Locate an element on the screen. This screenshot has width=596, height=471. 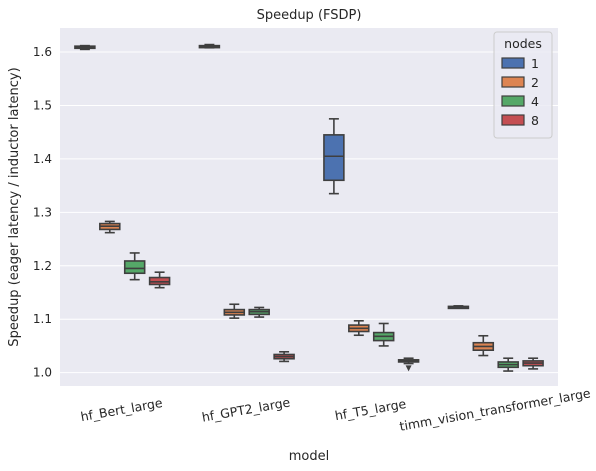
y-tick-label: 1.5 is located at coordinates (42, 105).